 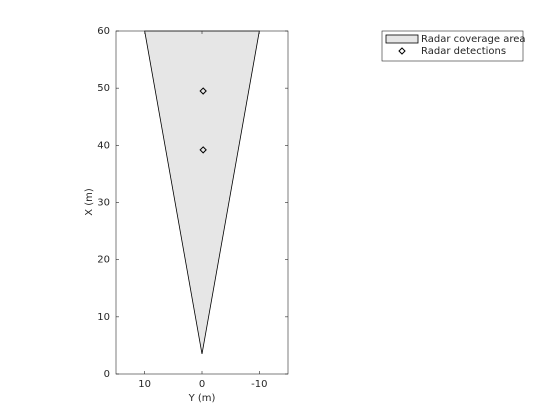 I want to click on legend-label: Radar detections, so click(x=463, y=51).